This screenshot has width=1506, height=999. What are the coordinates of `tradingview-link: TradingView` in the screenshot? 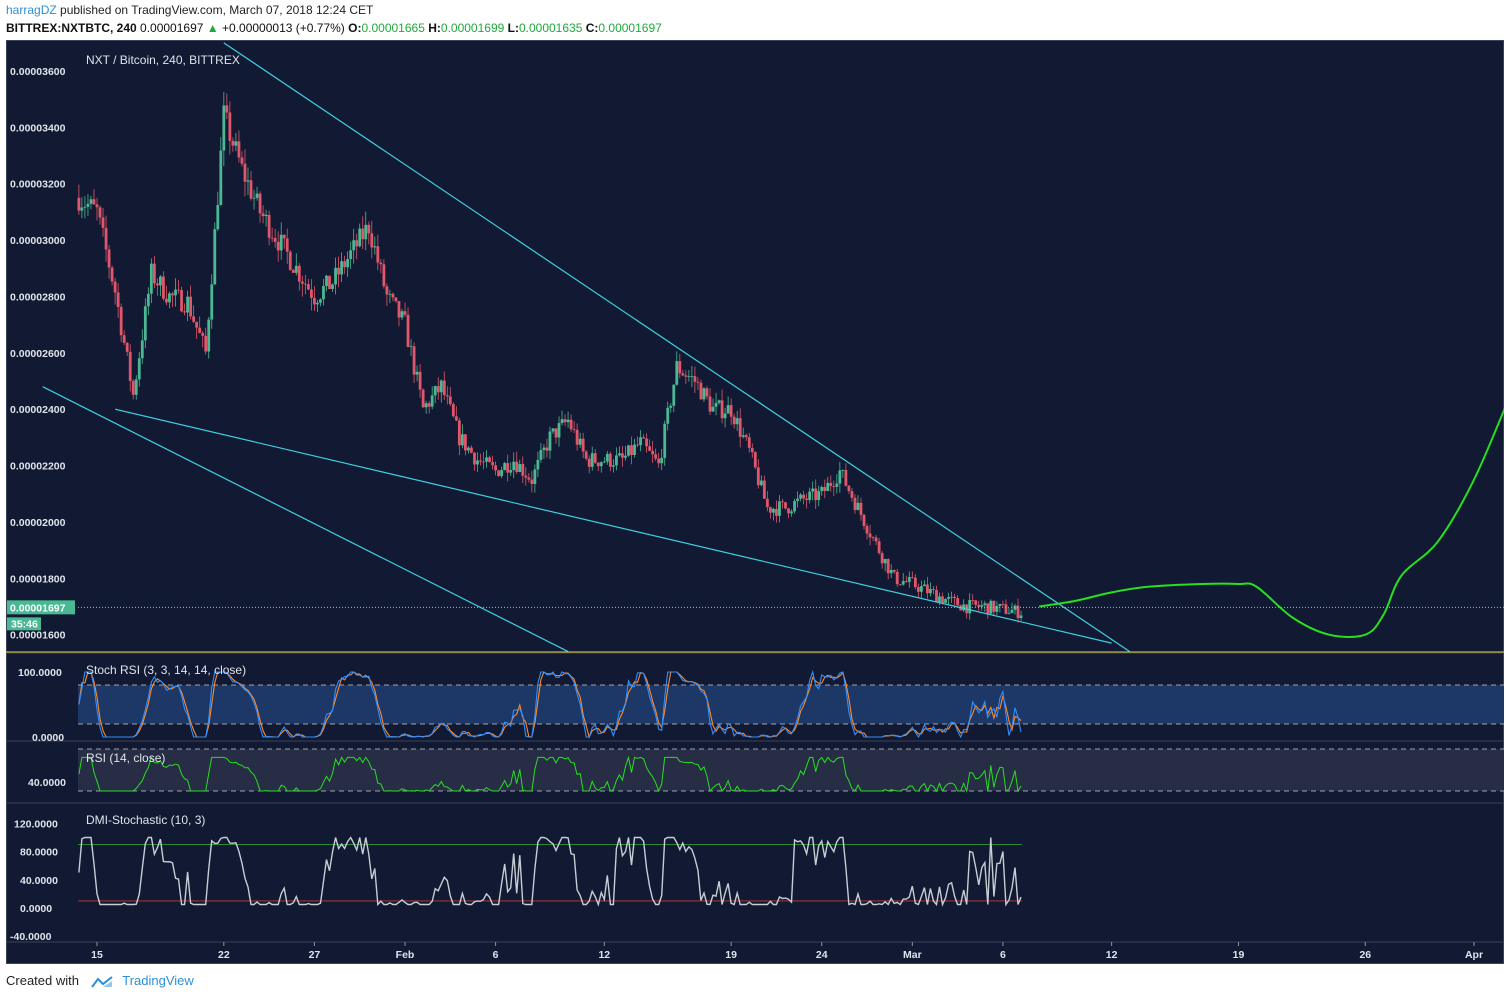 It's located at (158, 980).